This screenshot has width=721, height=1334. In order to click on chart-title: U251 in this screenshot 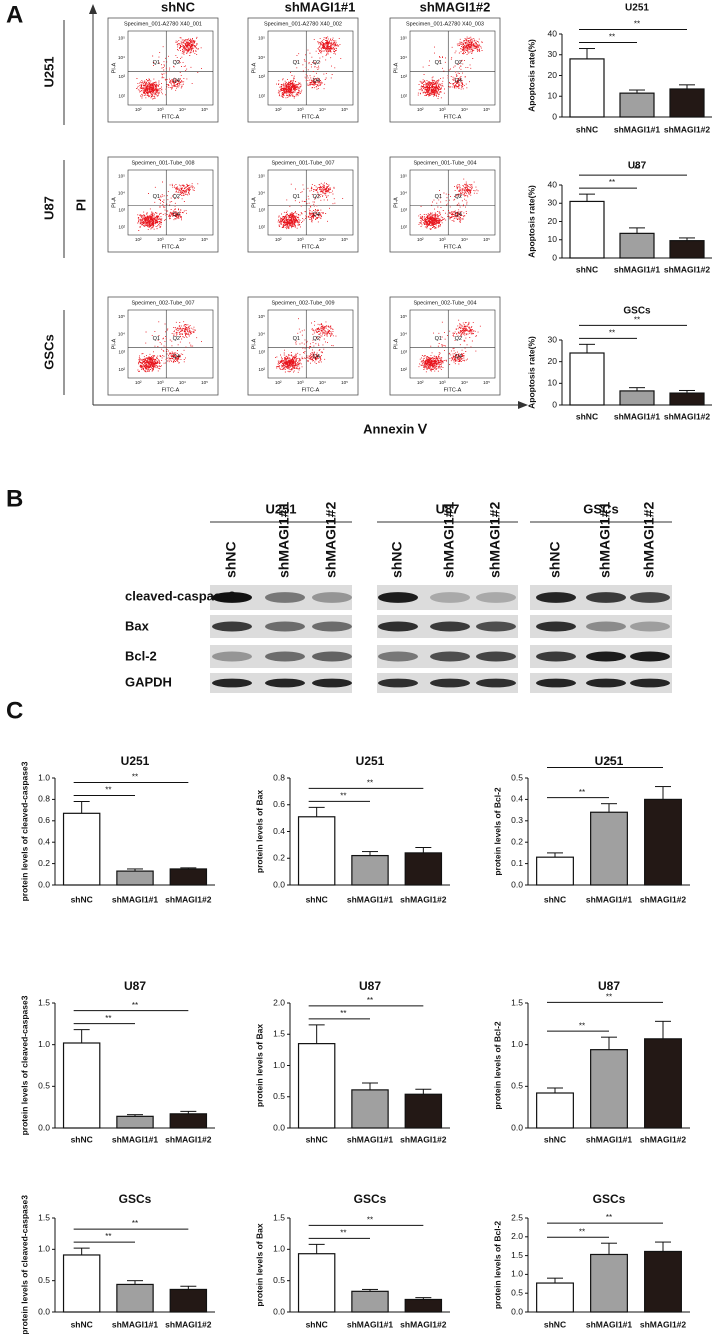, I will do `click(609, 761)`.